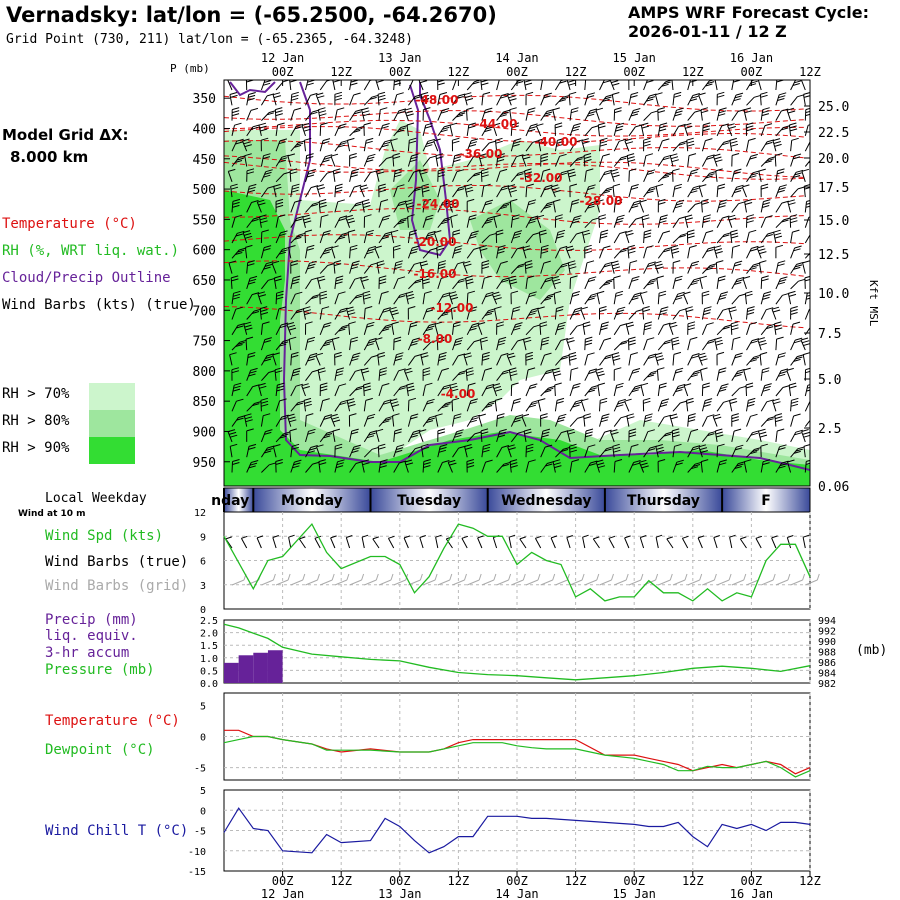 This screenshot has width=900, height=900. Describe the element at coordinates (312, 501) in the screenshot. I see `weekday-label: Monday` at that location.